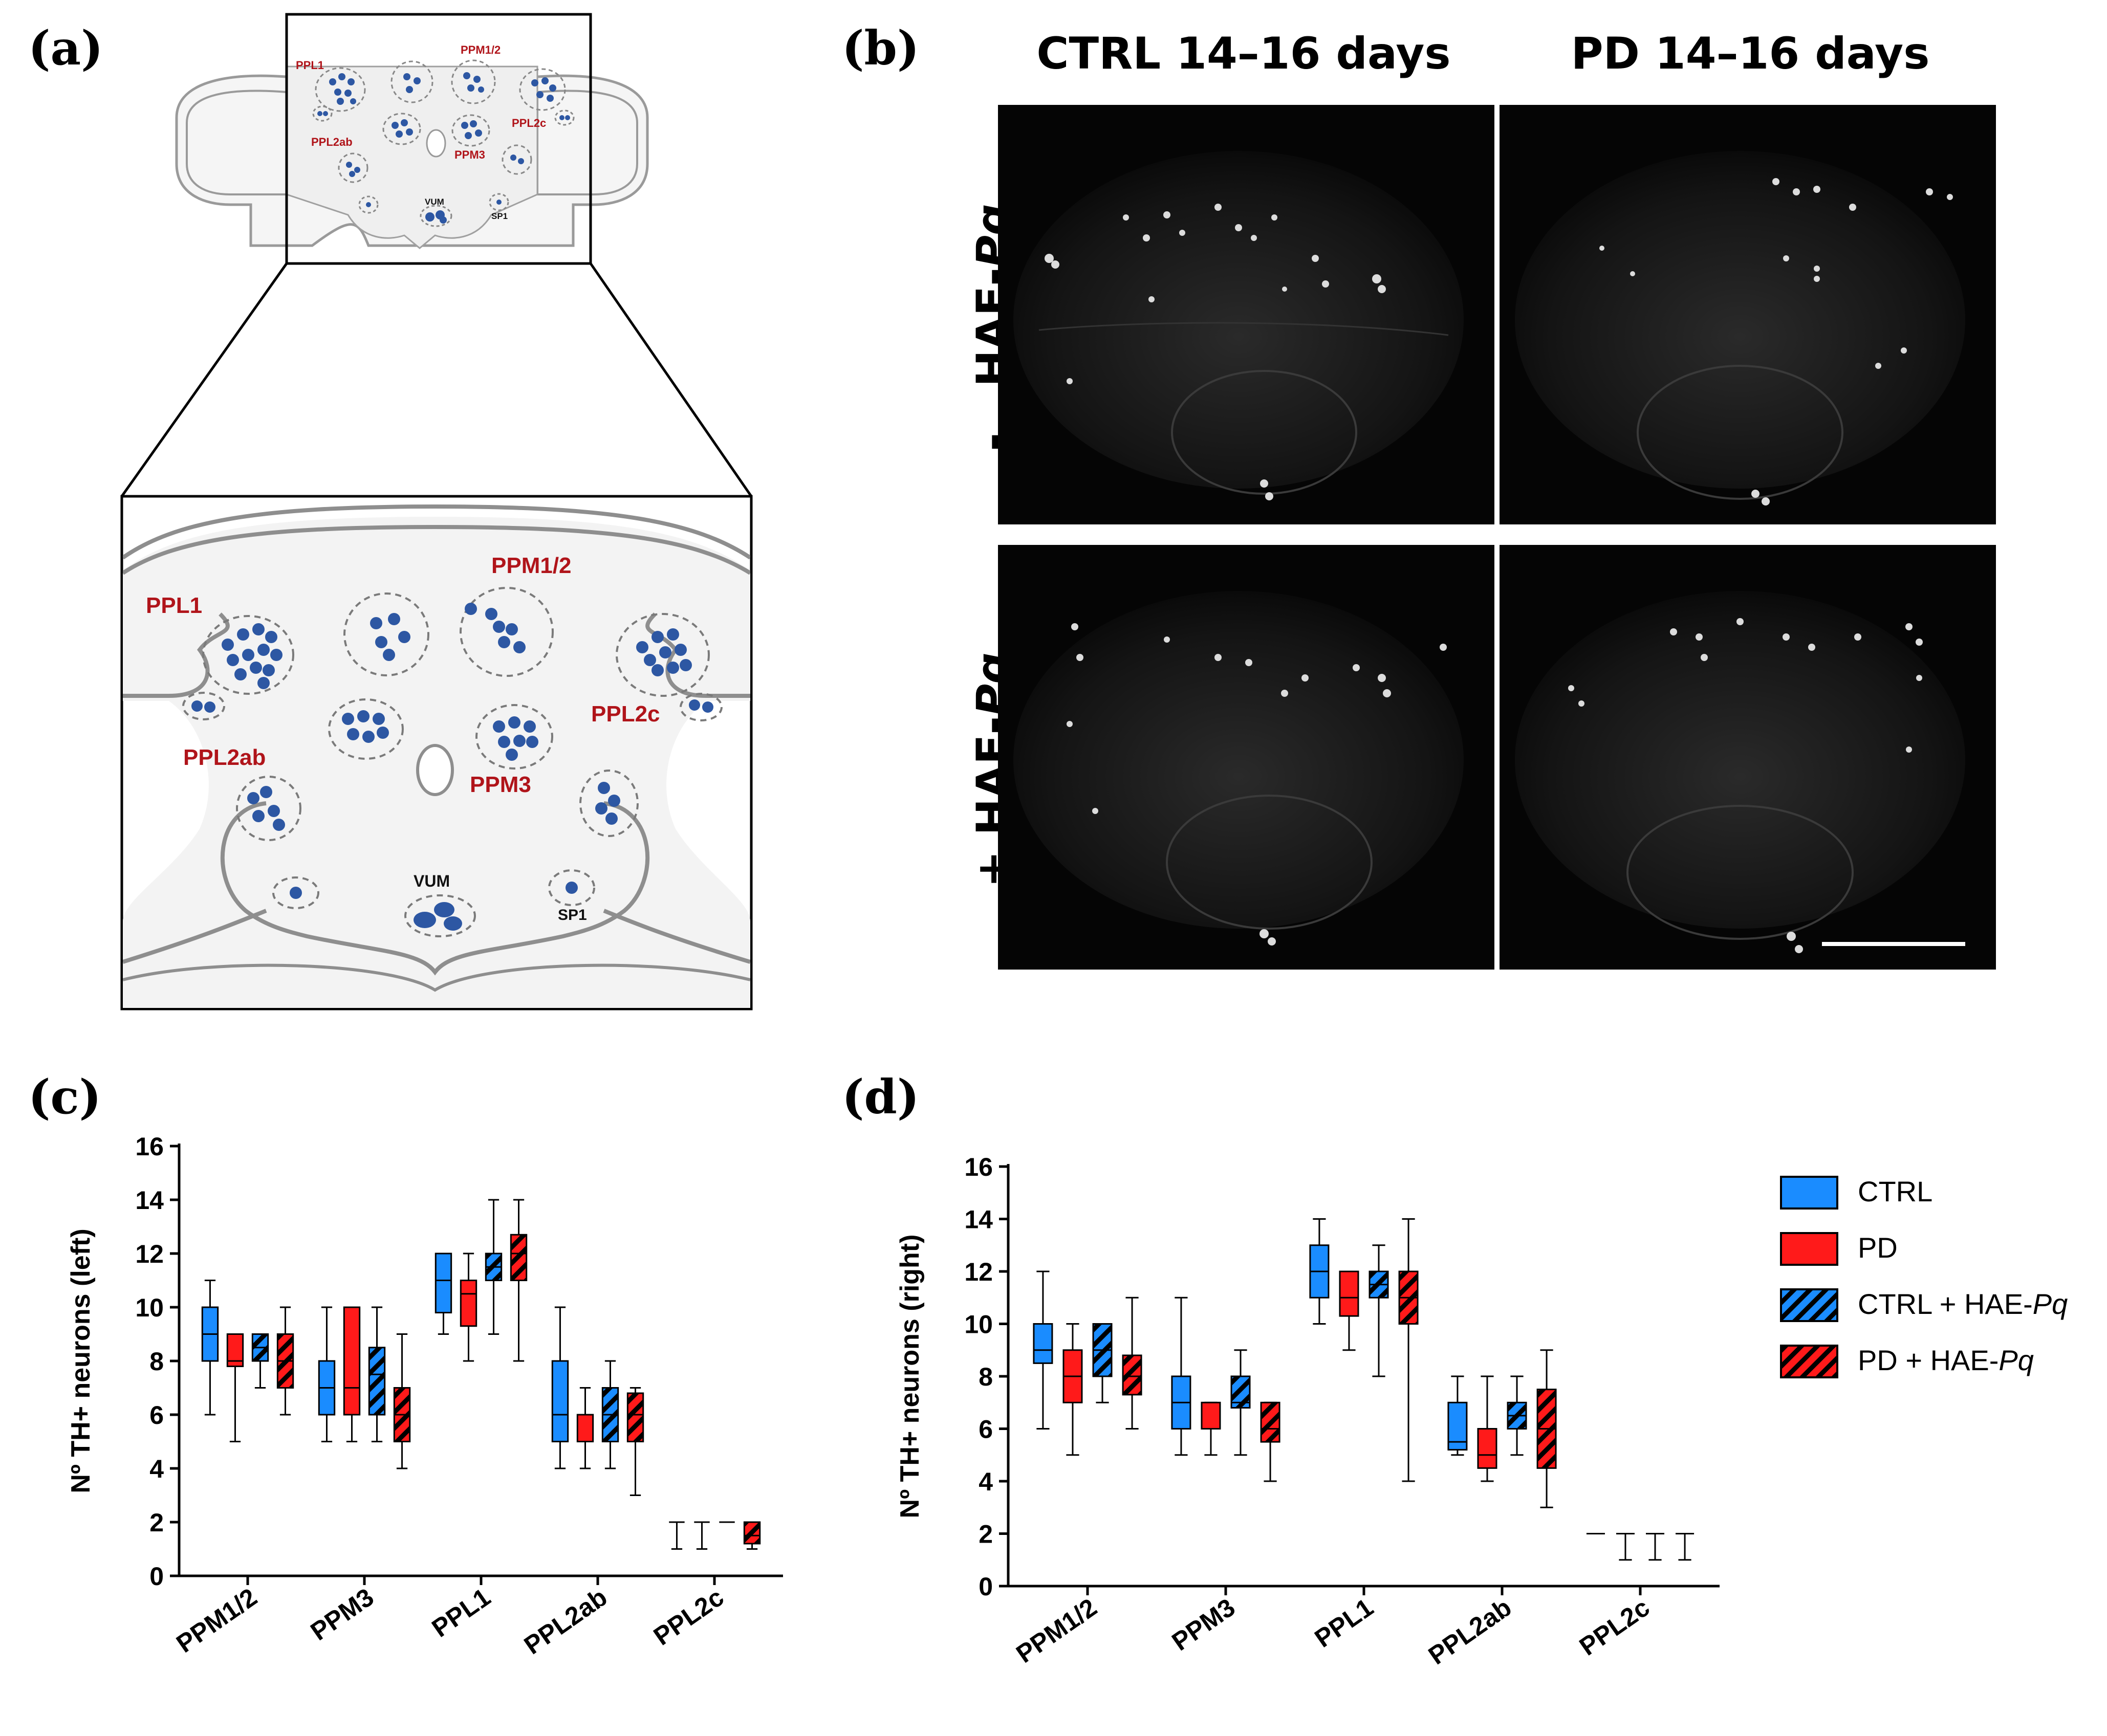  What do you see at coordinates (688, 1617) in the screenshot?
I see `x-tick-label: PPL2c` at bounding box center [688, 1617].